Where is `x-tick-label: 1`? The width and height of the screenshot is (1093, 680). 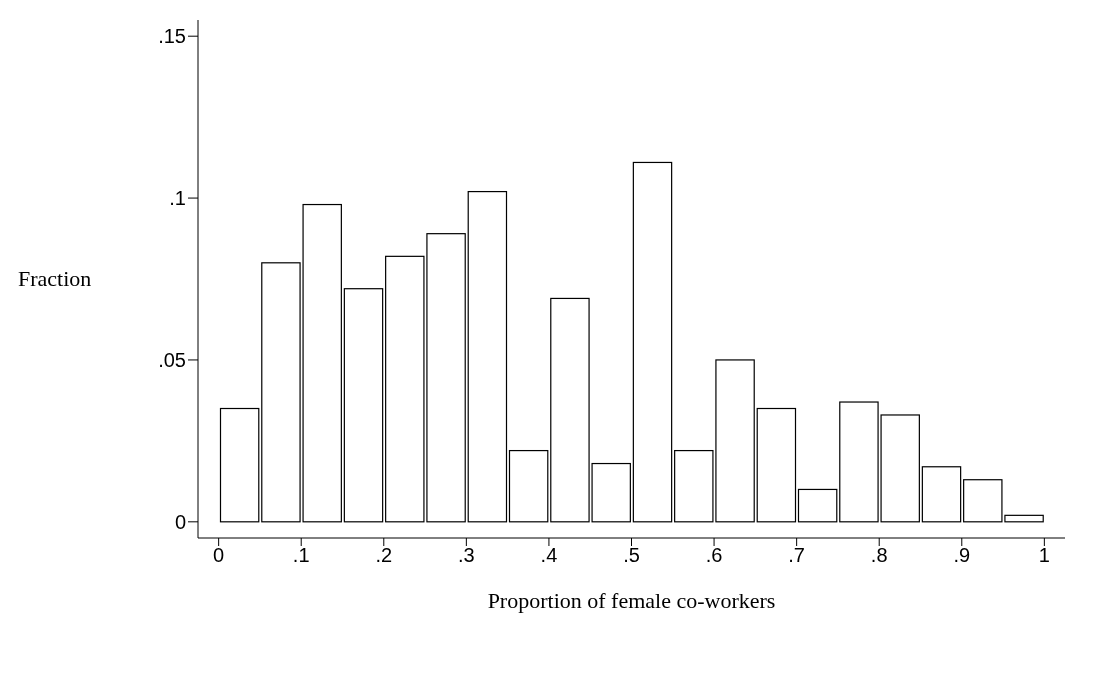 x-tick-label: 1 is located at coordinates (1044, 555).